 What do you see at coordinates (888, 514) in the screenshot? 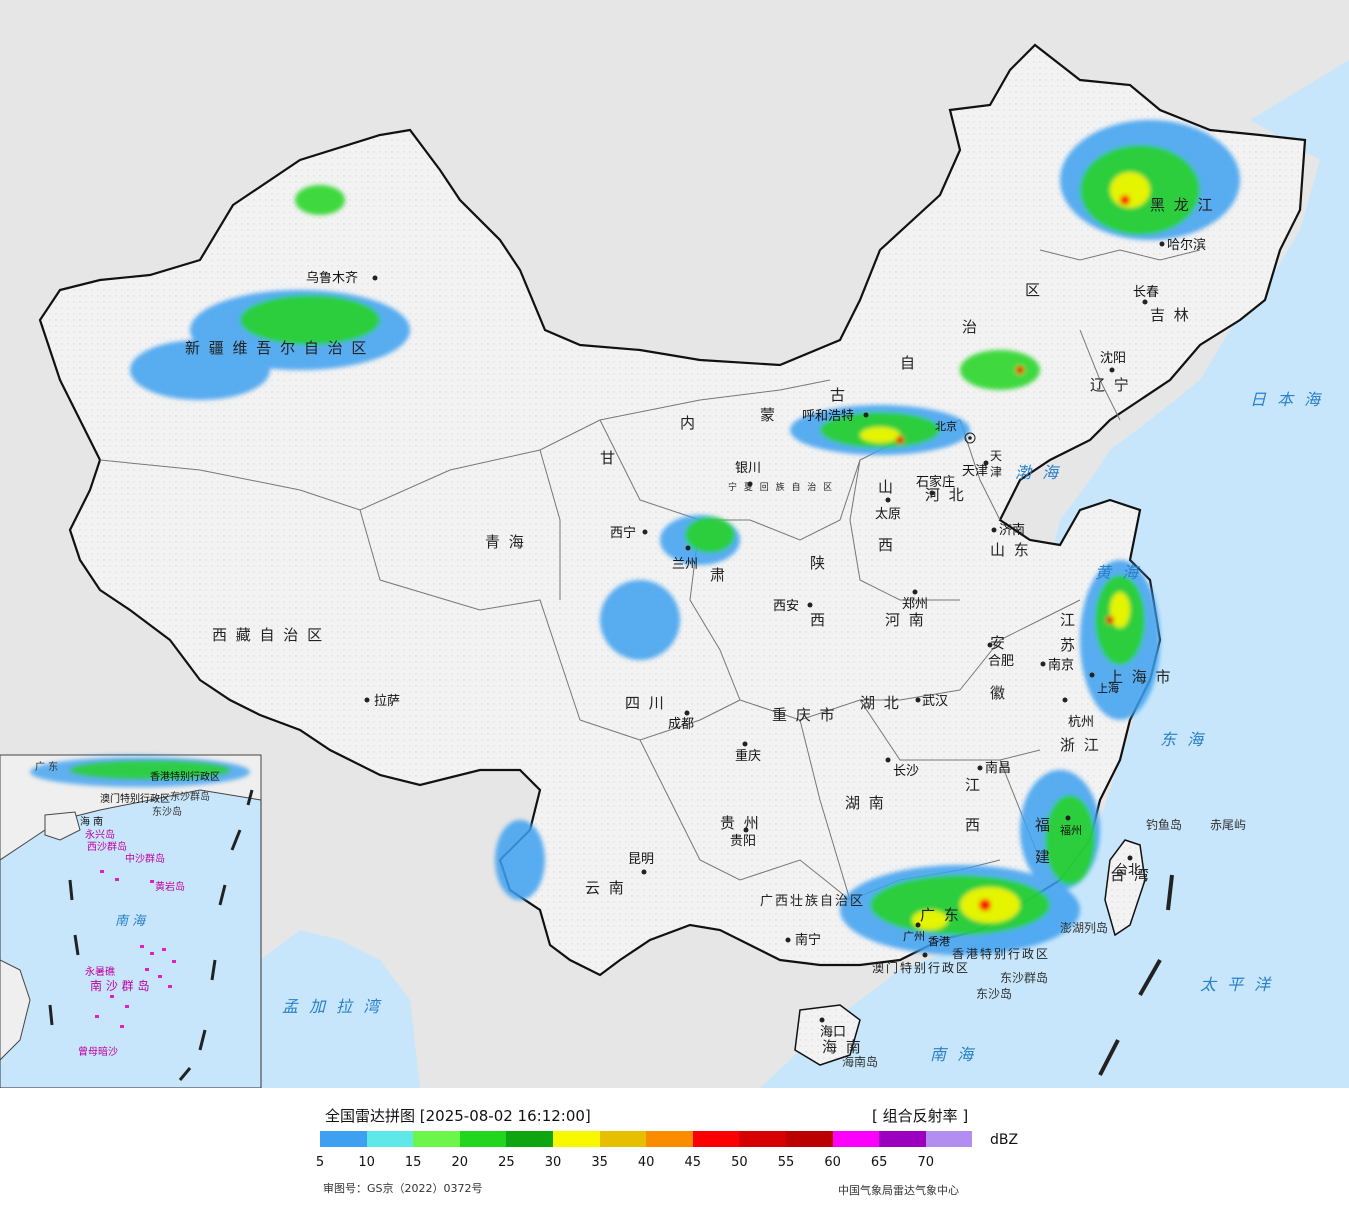
I see `city-label: 太原` at bounding box center [888, 514].